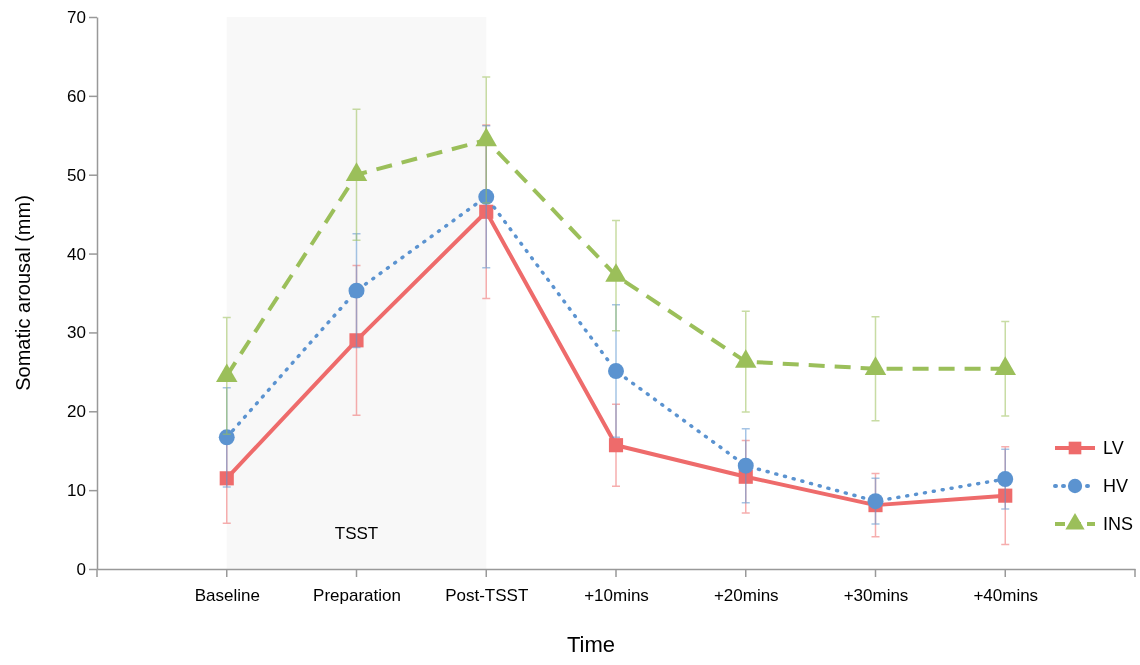 This screenshot has width=1140, height=665. What do you see at coordinates (76, 17) in the screenshot?
I see `y-tick-label: 70` at bounding box center [76, 17].